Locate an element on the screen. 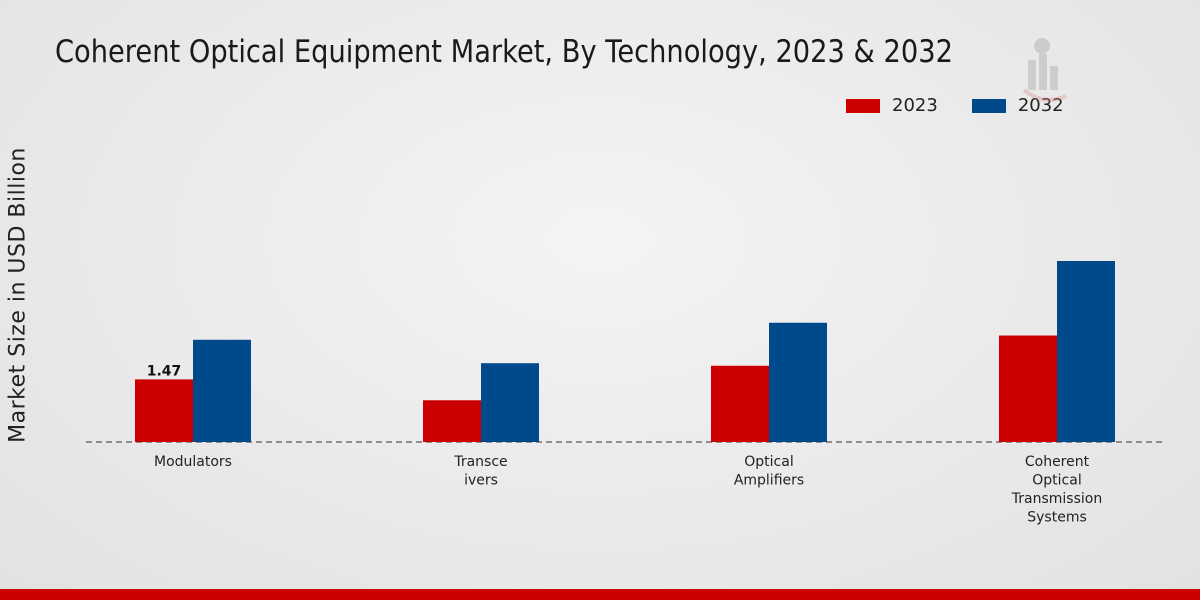 The height and width of the screenshot is (600, 1200). legend-item-2023: 2023 is located at coordinates (892, 105).